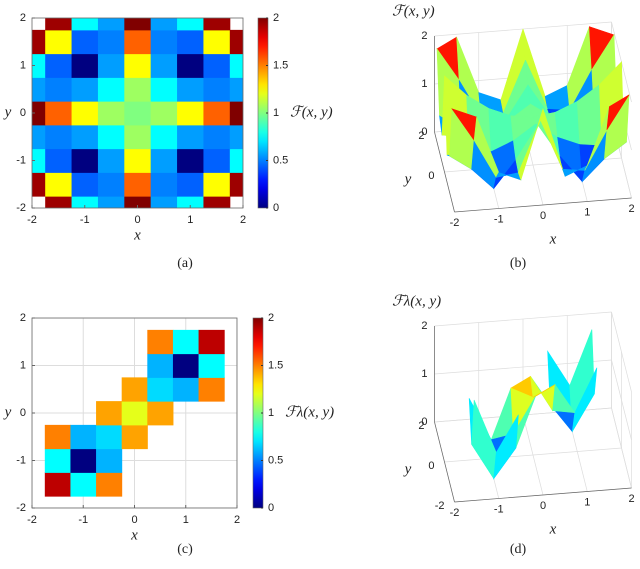  I want to click on x-tick-label: -2, so click(455, 513).